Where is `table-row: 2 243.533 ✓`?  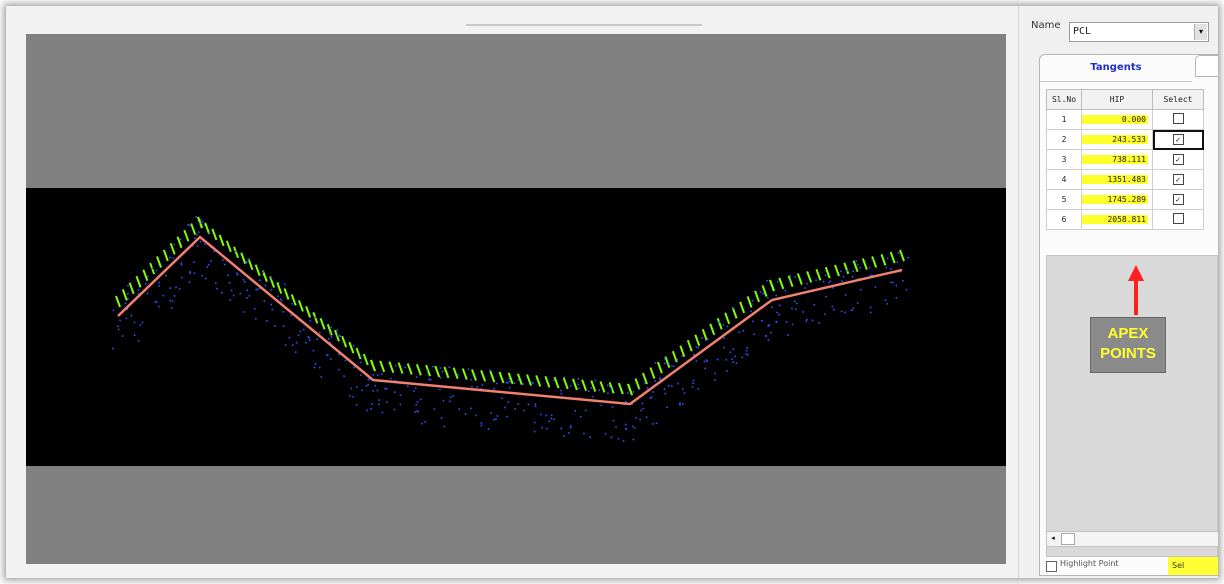
table-row: 2 243.533 ✓ is located at coordinates (1125, 139).